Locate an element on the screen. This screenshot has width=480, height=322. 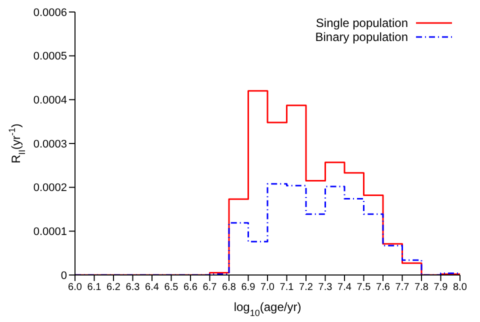
x-tick-label: 6.1 is located at coordinates (94, 288).